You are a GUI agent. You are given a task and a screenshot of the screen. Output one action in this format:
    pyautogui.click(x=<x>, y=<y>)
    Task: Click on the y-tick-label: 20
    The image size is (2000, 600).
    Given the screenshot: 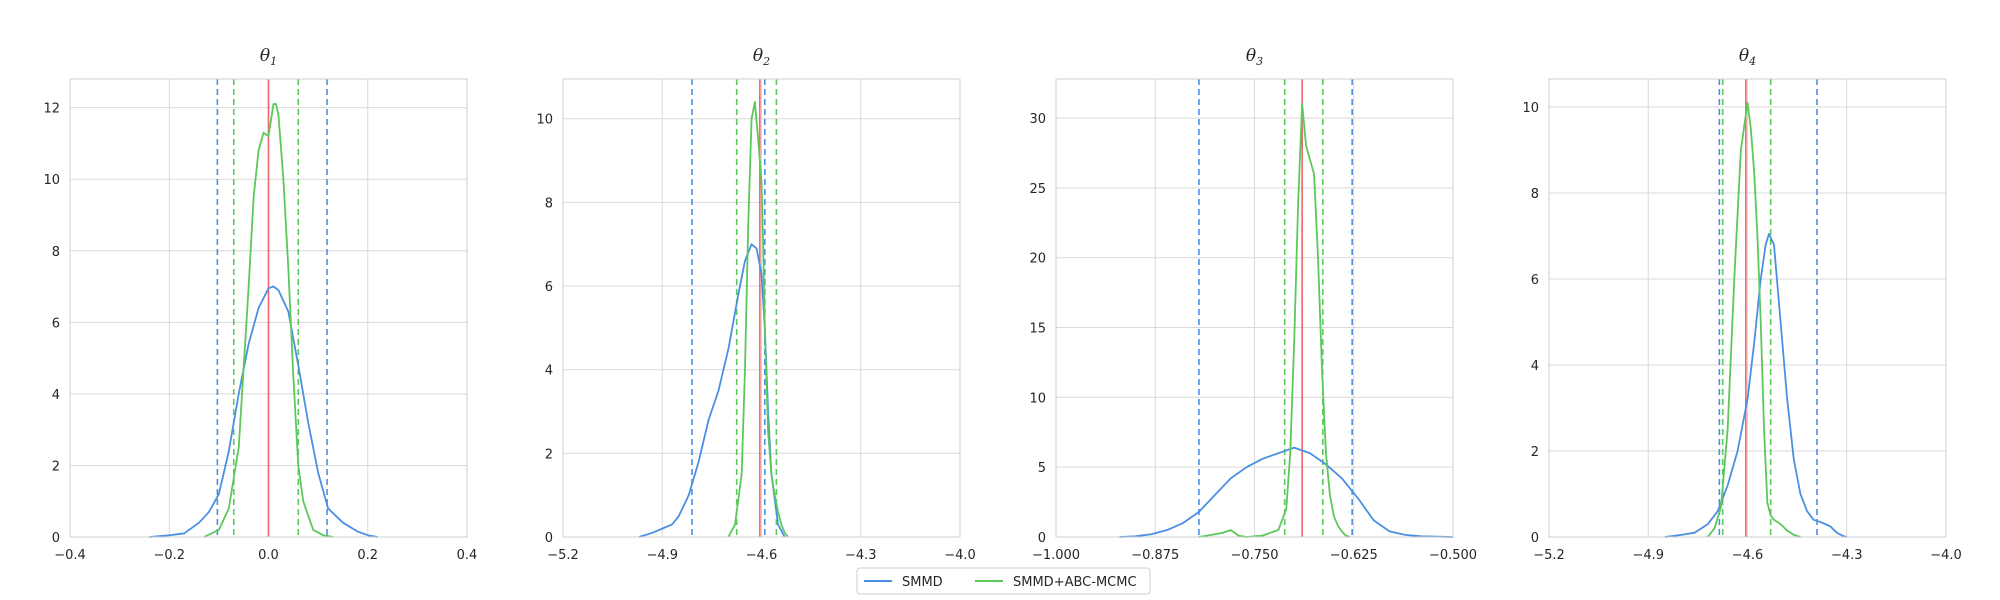 What is the action you would take?
    pyautogui.click(x=1037, y=259)
    